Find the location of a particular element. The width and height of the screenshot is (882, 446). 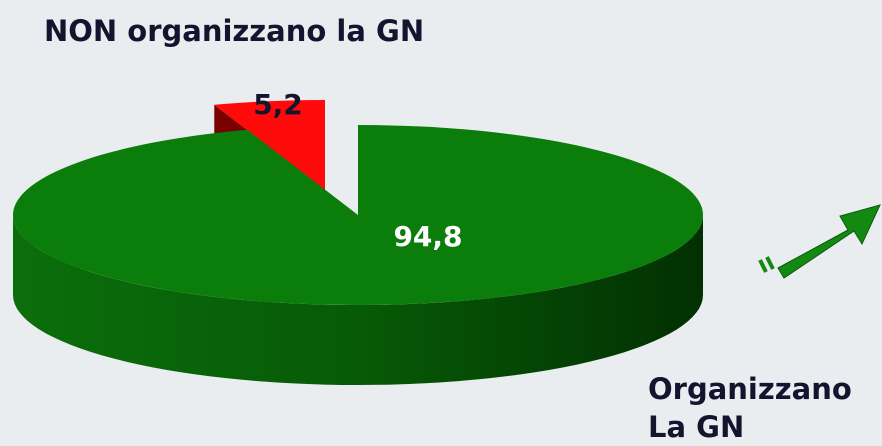

arrow-body is located at coordinates (829, 241).